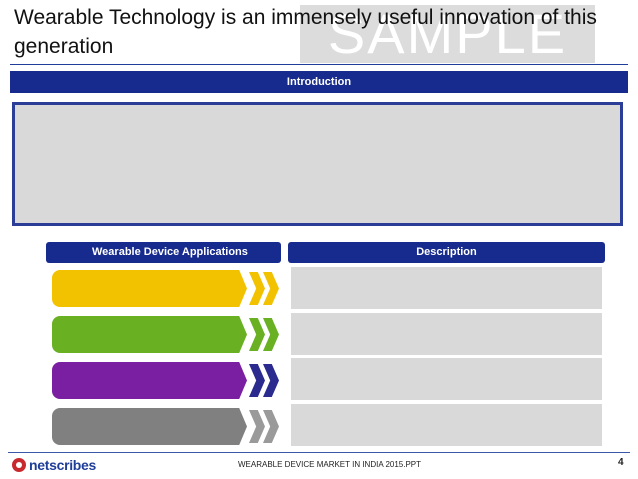 This screenshot has height=479, width=638. Describe the element at coordinates (446, 252) in the screenshot. I see `description-header: Description` at that location.